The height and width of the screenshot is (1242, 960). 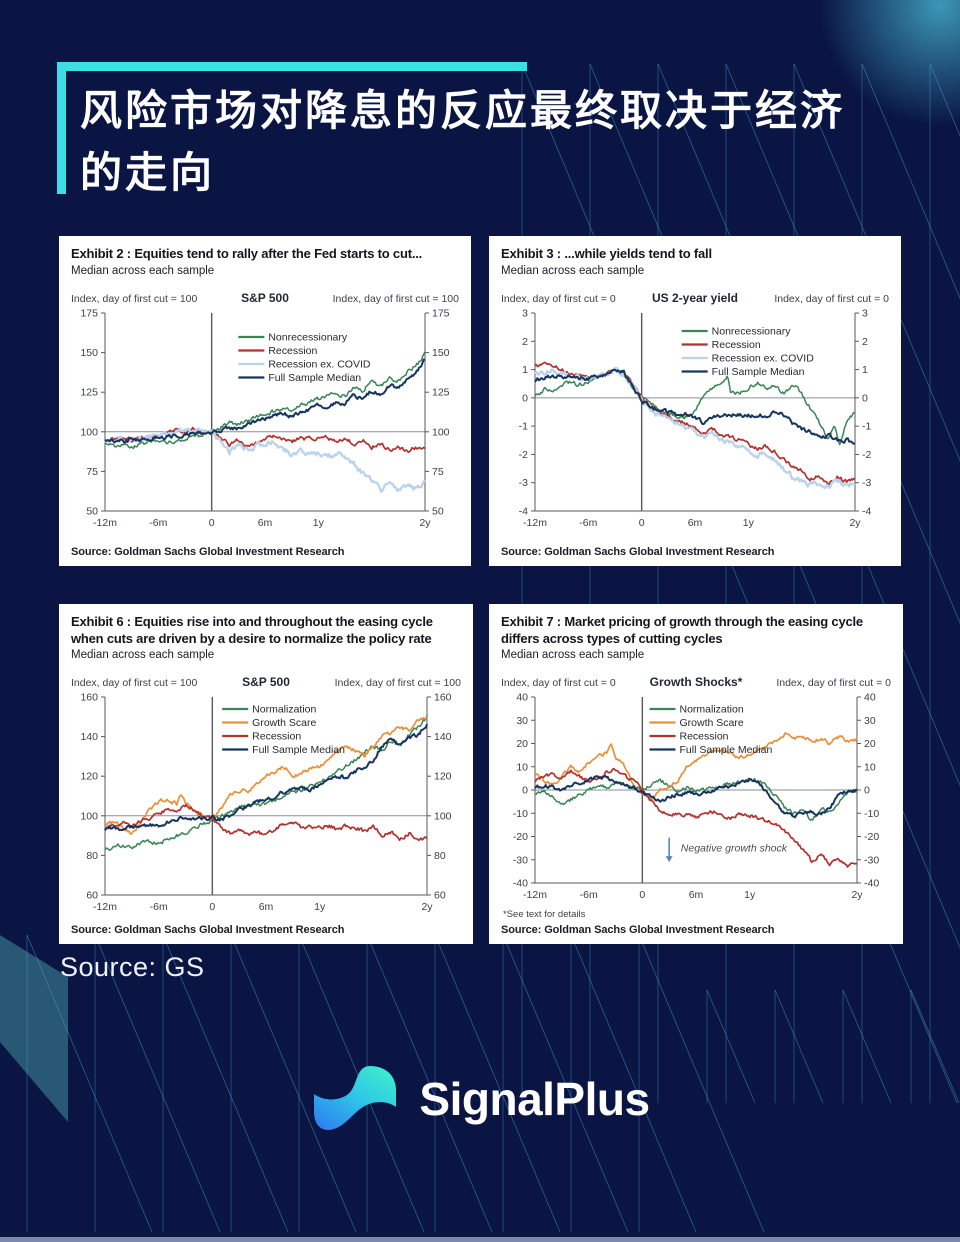 I want to click on svg-text: Nonrecessionary, so click(x=308, y=337).